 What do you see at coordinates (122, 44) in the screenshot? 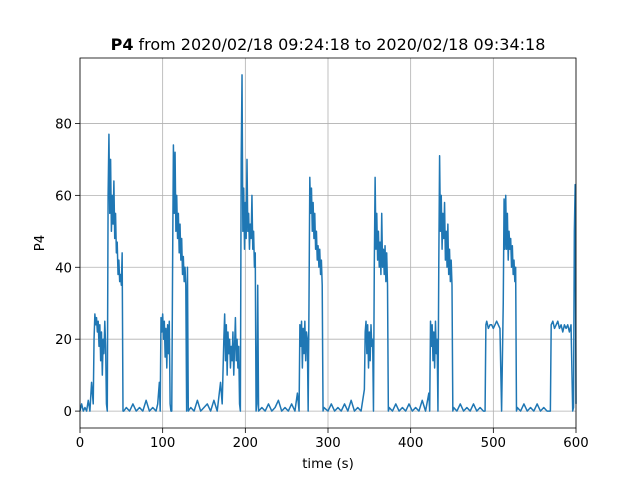
I see `title-bold: P4` at bounding box center [122, 44].